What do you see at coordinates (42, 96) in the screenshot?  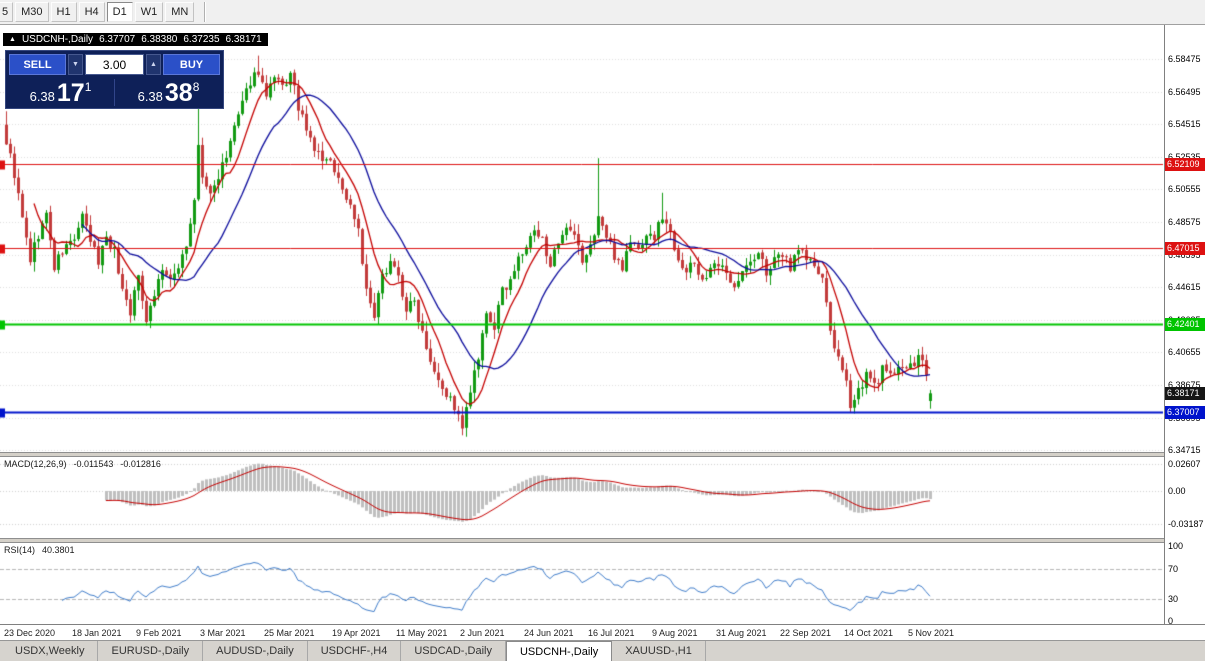 I see `sell-price-prefix: 6.38` at bounding box center [42, 96].